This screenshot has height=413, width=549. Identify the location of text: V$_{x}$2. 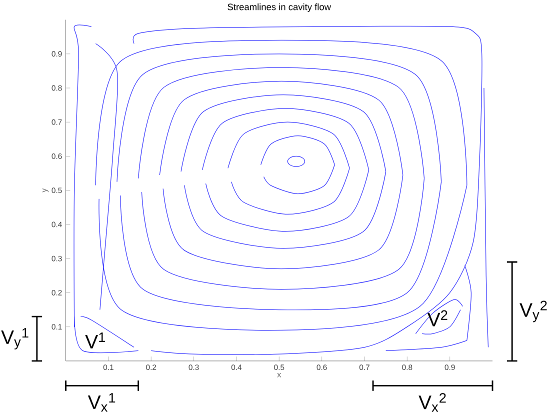
(432, 402).